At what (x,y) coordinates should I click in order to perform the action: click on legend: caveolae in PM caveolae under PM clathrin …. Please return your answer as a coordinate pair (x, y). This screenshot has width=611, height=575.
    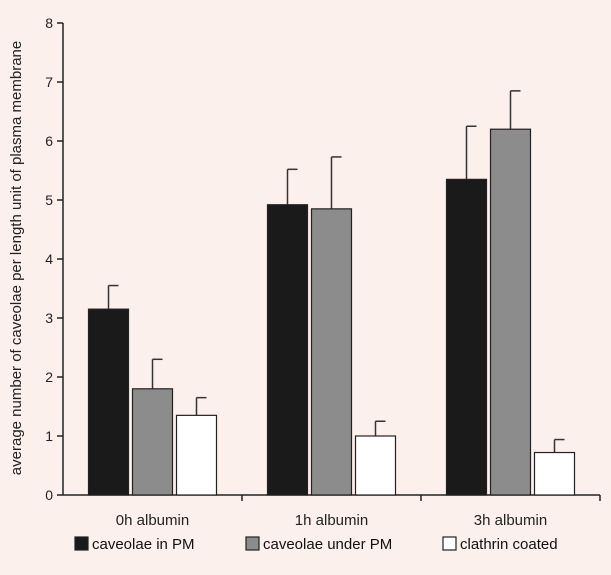
    Looking at the image, I should click on (316, 544).